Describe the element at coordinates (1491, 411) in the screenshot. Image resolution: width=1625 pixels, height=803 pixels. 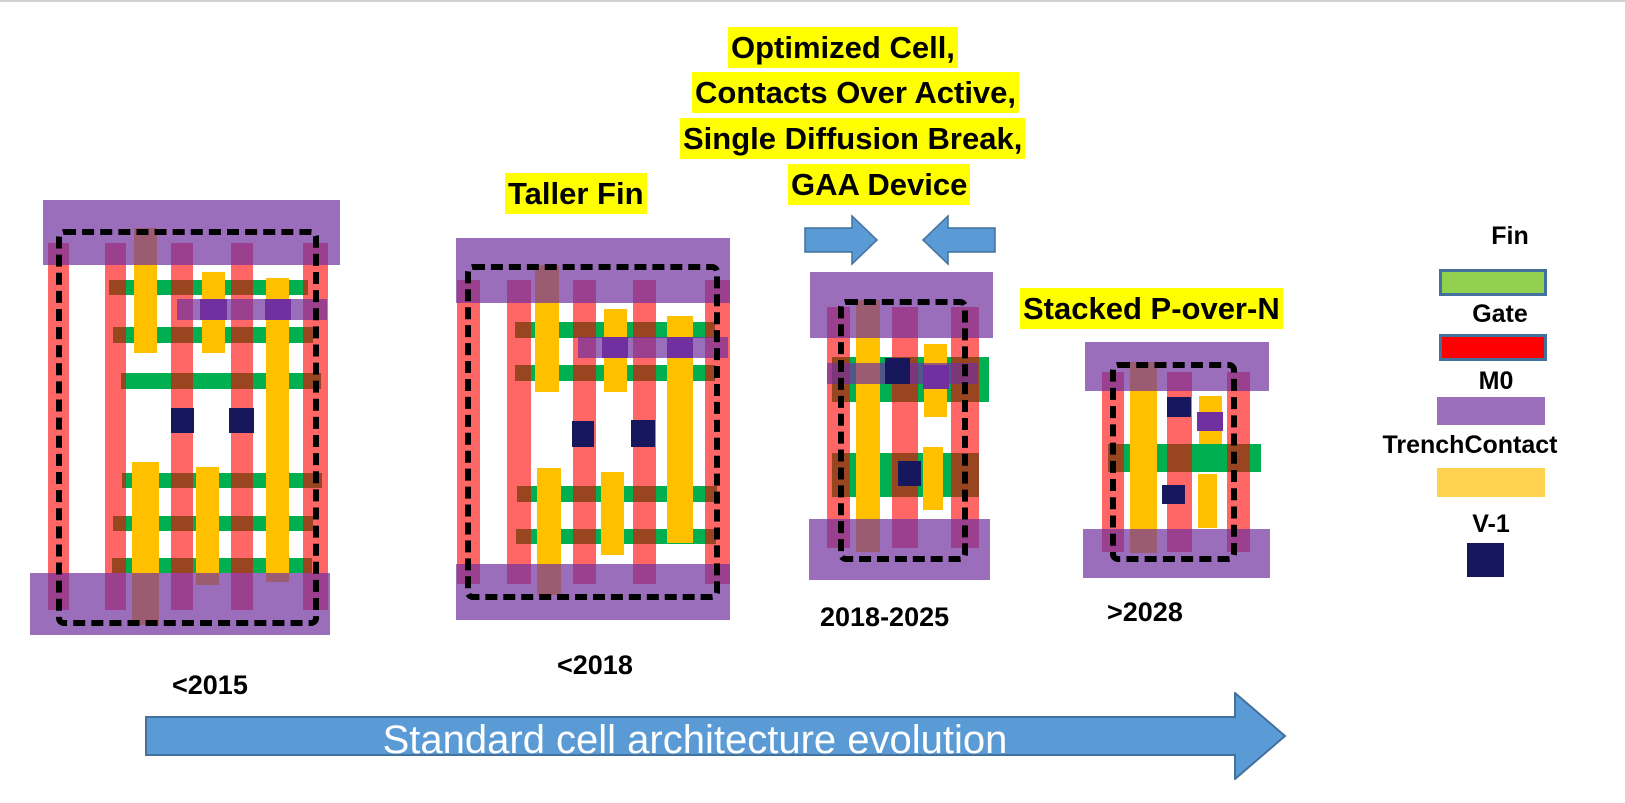
I see `legend-m0-swatch` at that location.